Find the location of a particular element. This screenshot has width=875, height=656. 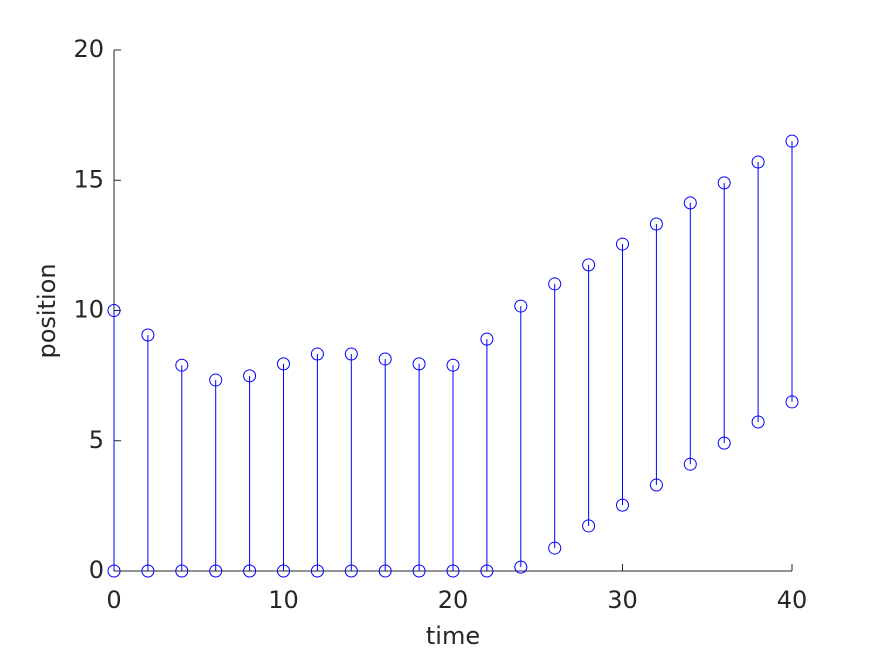

y-tick-label: 15 is located at coordinates (88, 179).